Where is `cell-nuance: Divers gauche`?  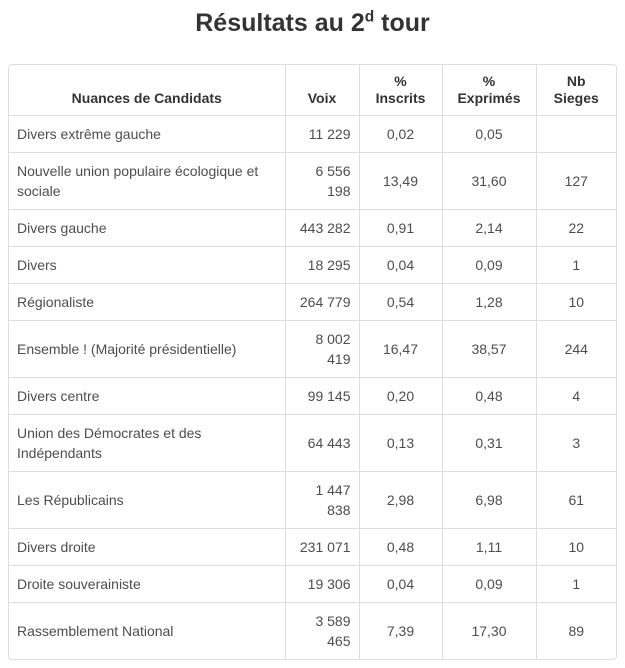
cell-nuance: Divers gauche is located at coordinates (147, 227).